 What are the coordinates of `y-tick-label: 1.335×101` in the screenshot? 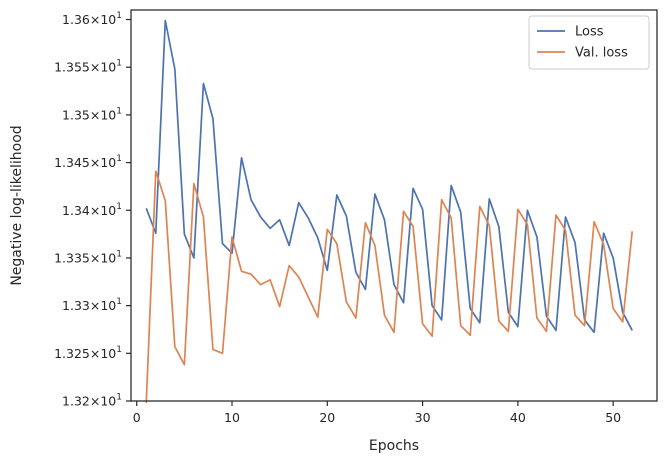 It's located at (88, 257).